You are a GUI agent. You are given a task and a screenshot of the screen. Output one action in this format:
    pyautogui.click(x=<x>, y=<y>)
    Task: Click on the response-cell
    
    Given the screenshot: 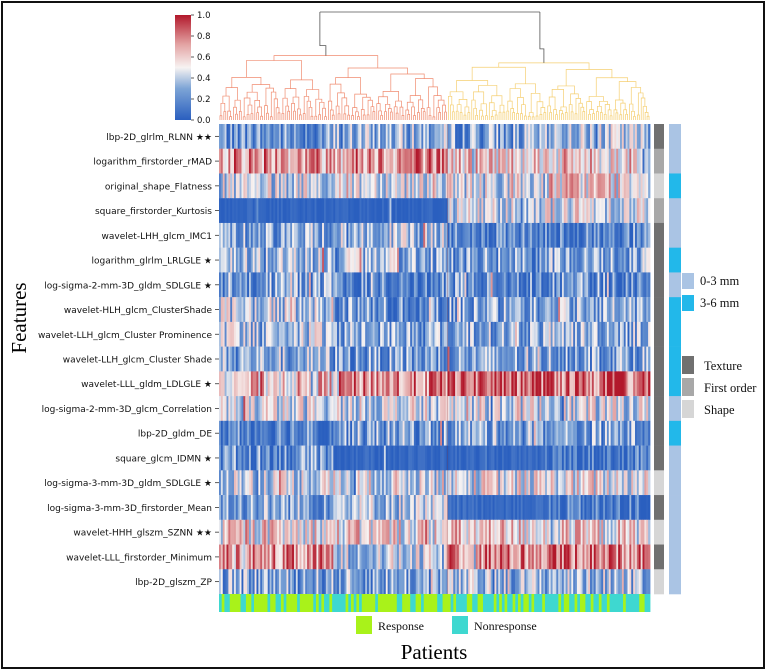 What is the action you would take?
    pyautogui.click(x=549, y=603)
    